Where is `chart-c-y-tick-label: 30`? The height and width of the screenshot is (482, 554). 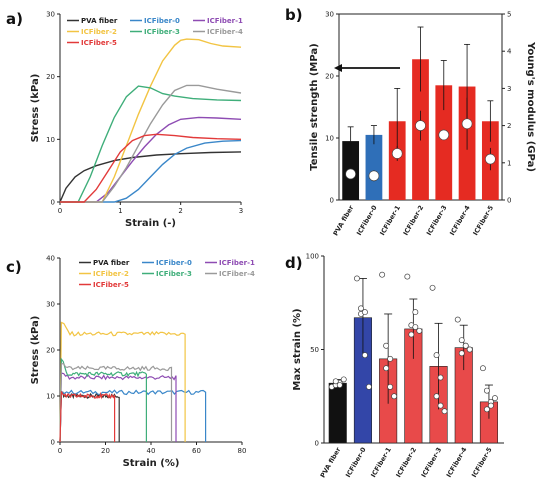
chart-c-y-tick-label: 30 is located at coordinates (50, 305).